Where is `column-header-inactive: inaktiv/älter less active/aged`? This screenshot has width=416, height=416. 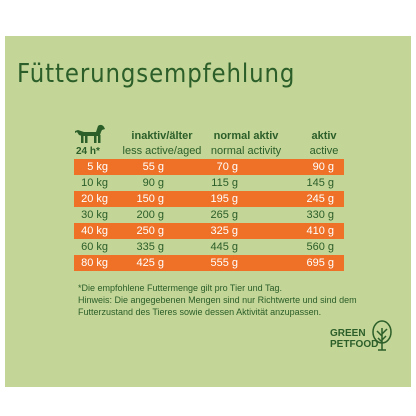 column-header-inactive: inaktiv/älter less active/aged is located at coordinates (162, 143).